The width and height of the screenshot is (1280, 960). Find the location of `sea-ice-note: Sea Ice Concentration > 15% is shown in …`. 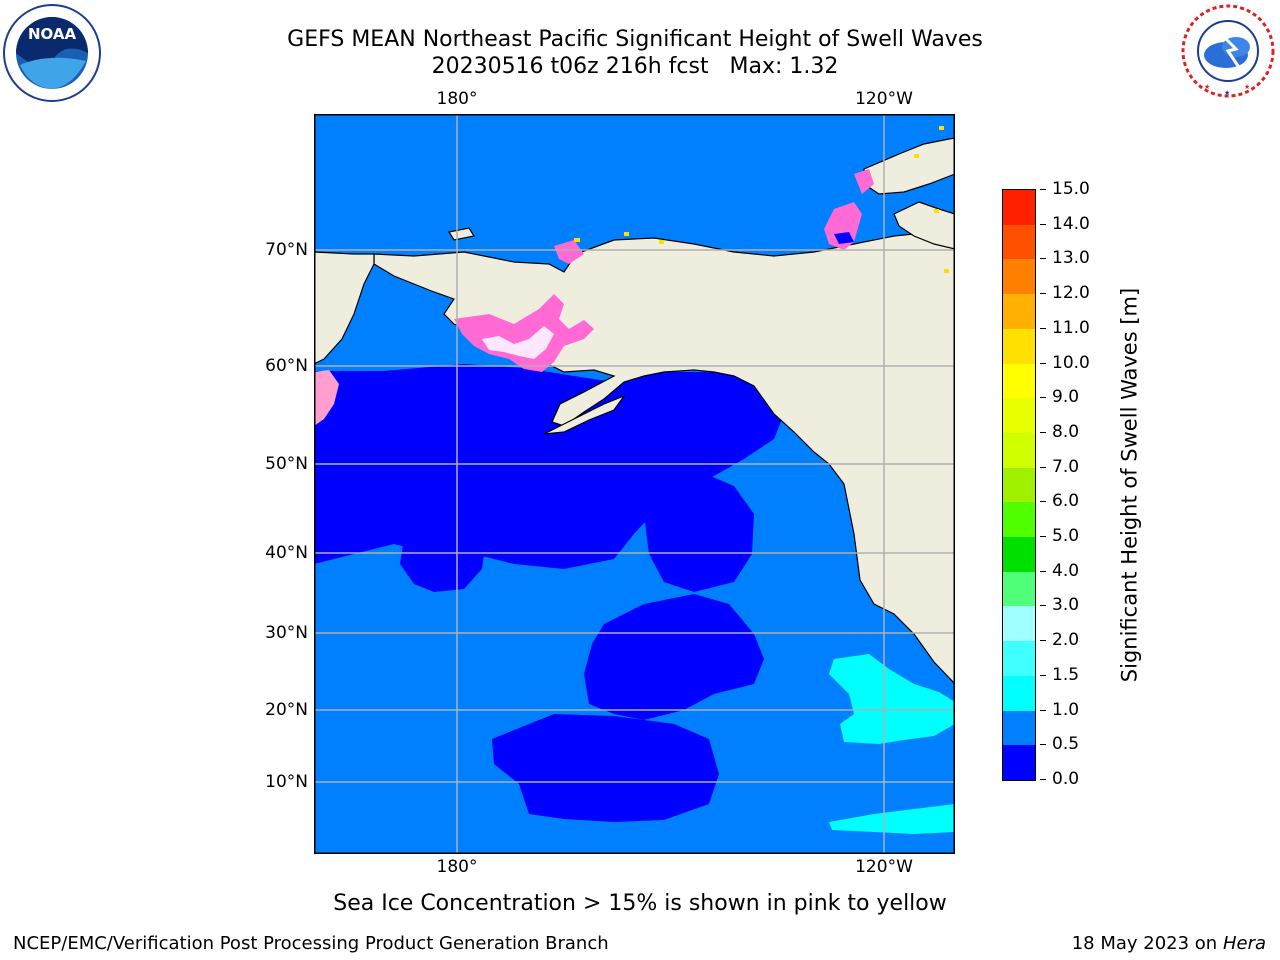

sea-ice-note: Sea Ice Concentration > 15% is shown in … is located at coordinates (640, 903).